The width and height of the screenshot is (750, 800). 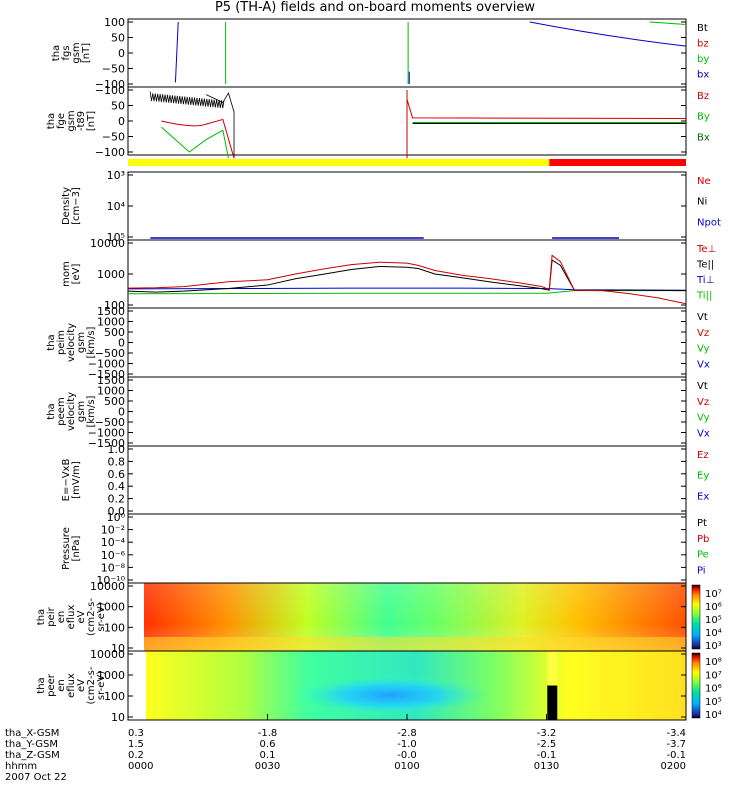 I want to click on bottom-row-label: tha_Z-GSM, so click(x=32, y=755).